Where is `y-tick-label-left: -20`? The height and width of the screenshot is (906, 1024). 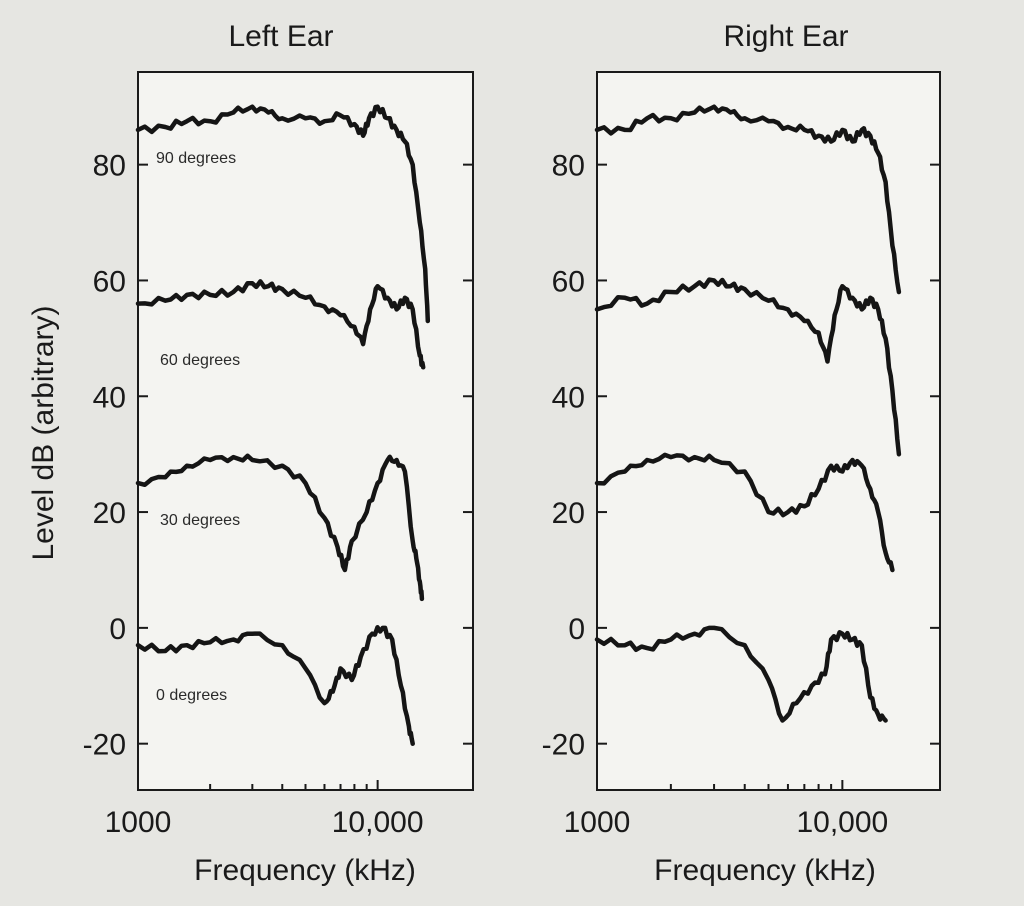
y-tick-label-left: -20 is located at coordinates (104, 745).